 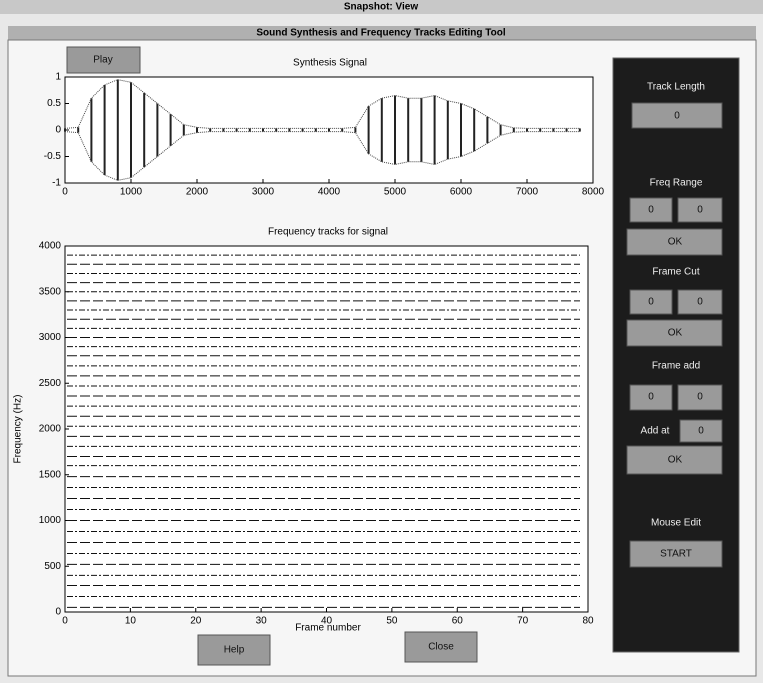 I want to click on y-tick-label: 4000, so click(x=50, y=246).